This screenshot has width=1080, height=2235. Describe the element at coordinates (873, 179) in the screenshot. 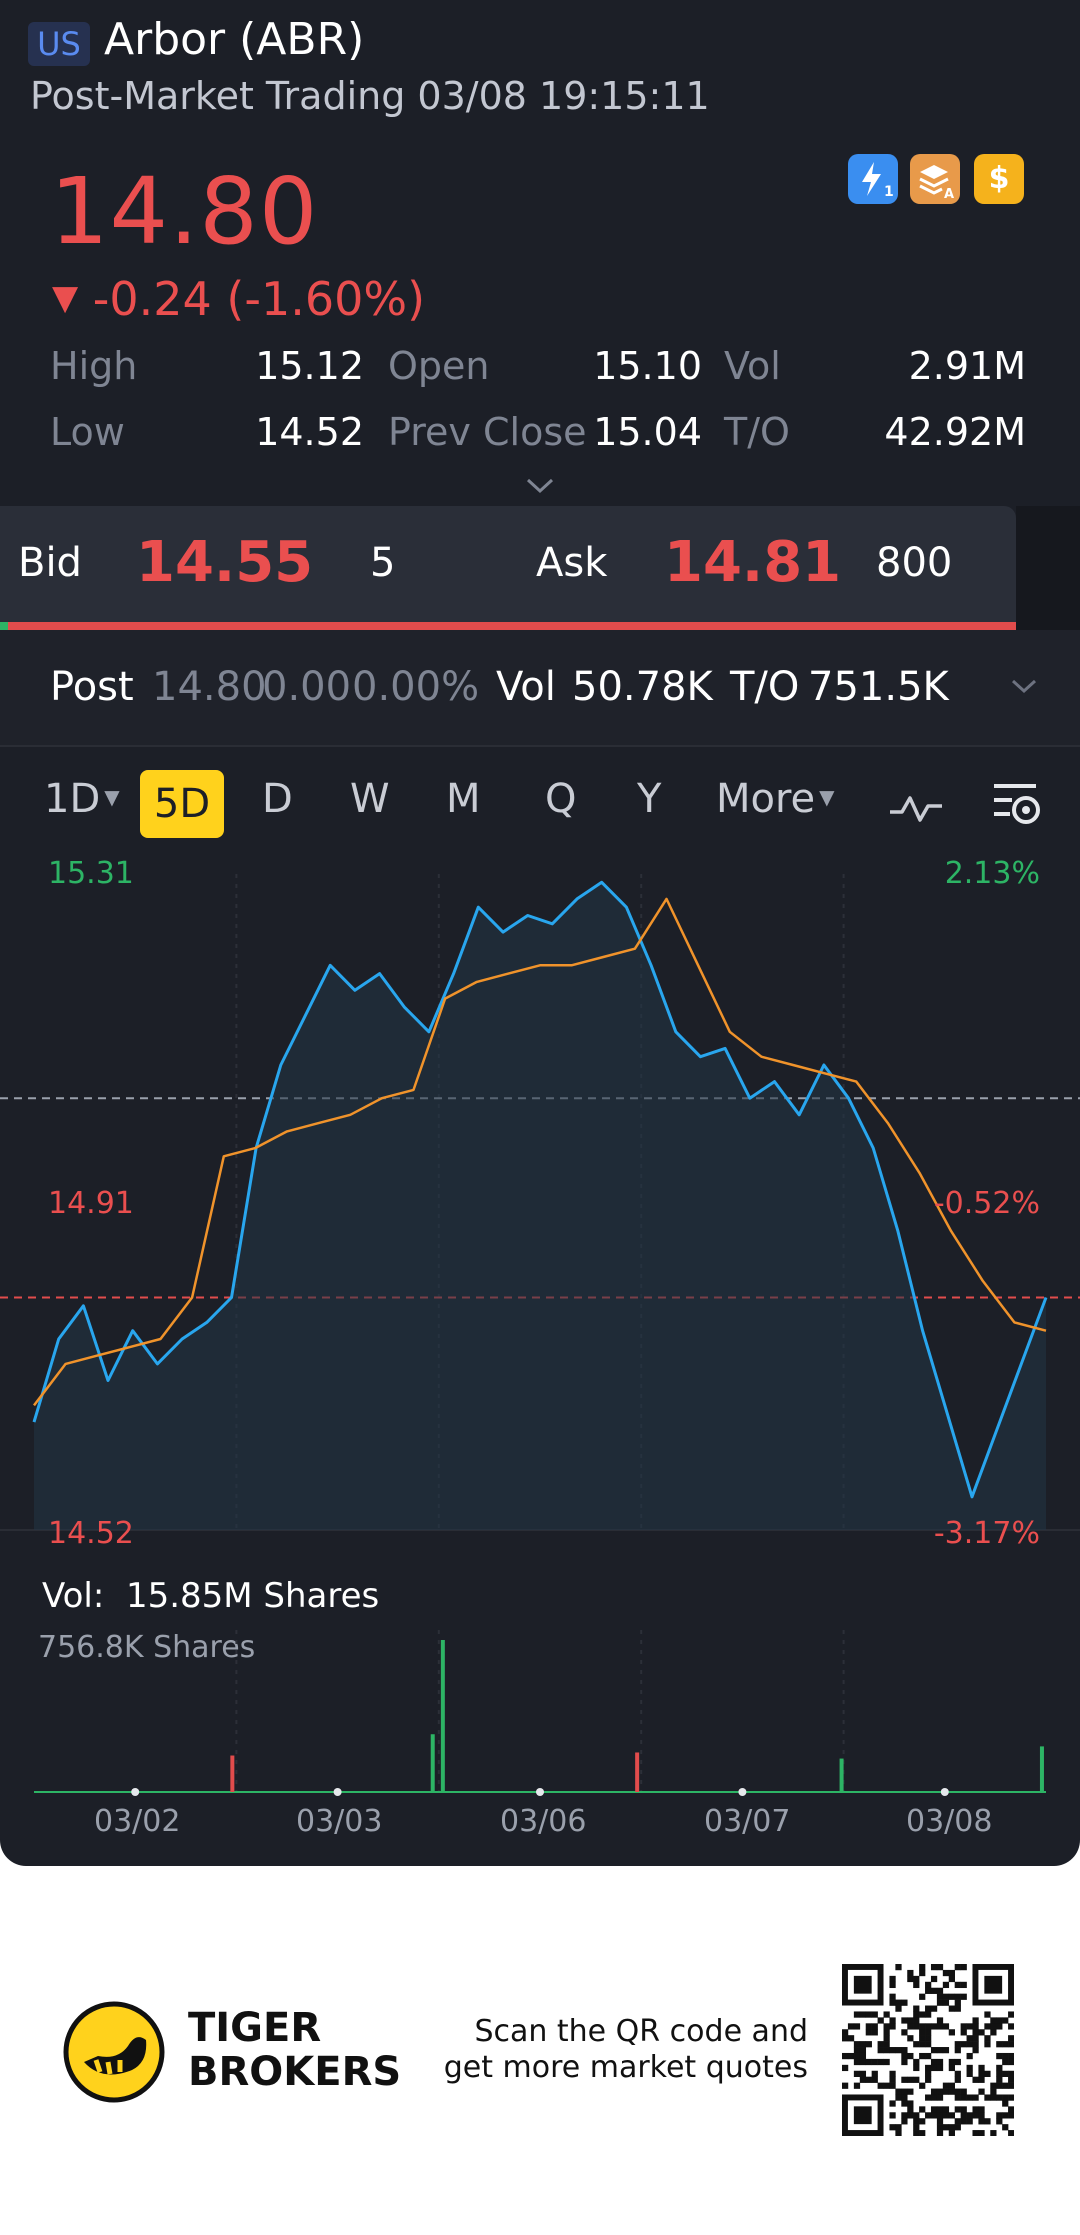

I see `lightning-1-icon: 1` at that location.